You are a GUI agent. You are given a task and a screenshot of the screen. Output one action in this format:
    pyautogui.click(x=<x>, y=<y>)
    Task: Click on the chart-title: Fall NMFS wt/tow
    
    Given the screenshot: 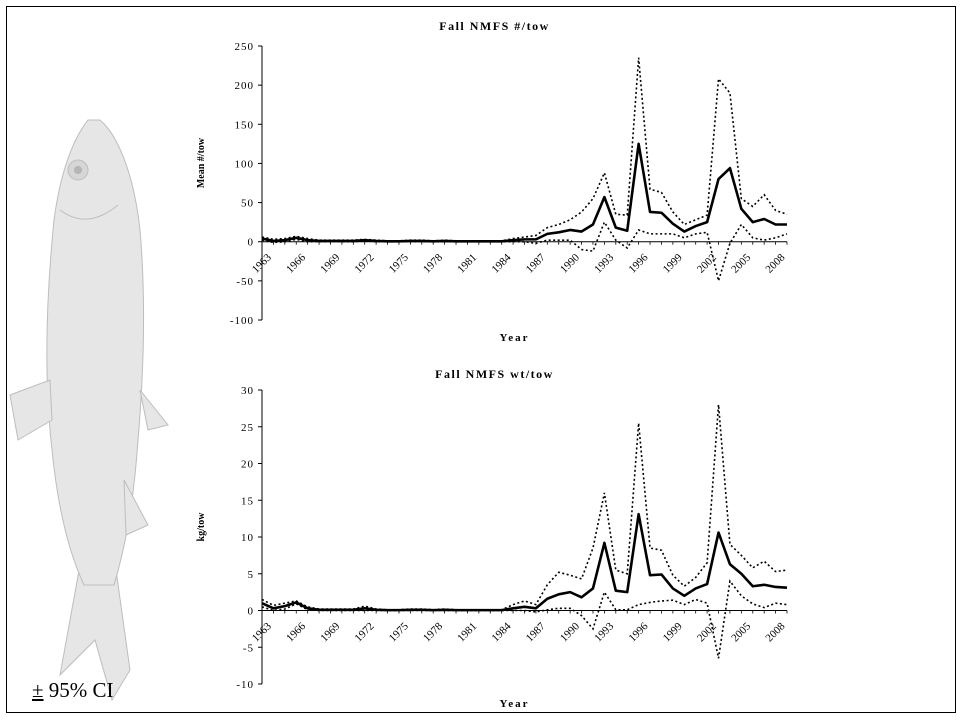 What is the action you would take?
    pyautogui.click(x=494, y=374)
    